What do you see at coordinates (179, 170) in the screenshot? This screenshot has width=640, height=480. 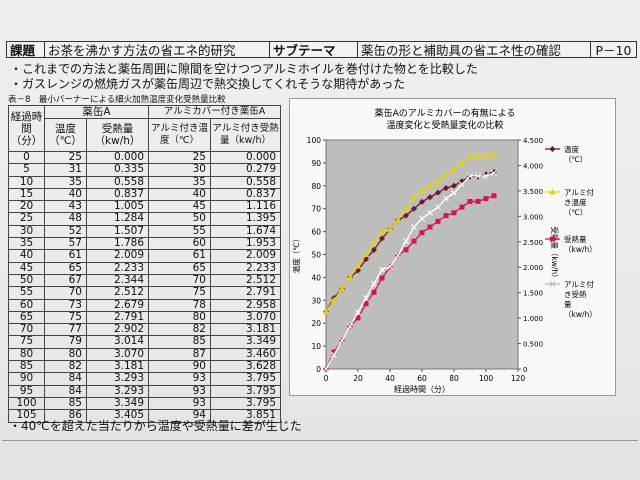 I see `cell-al-temp: 30` at bounding box center [179, 170].